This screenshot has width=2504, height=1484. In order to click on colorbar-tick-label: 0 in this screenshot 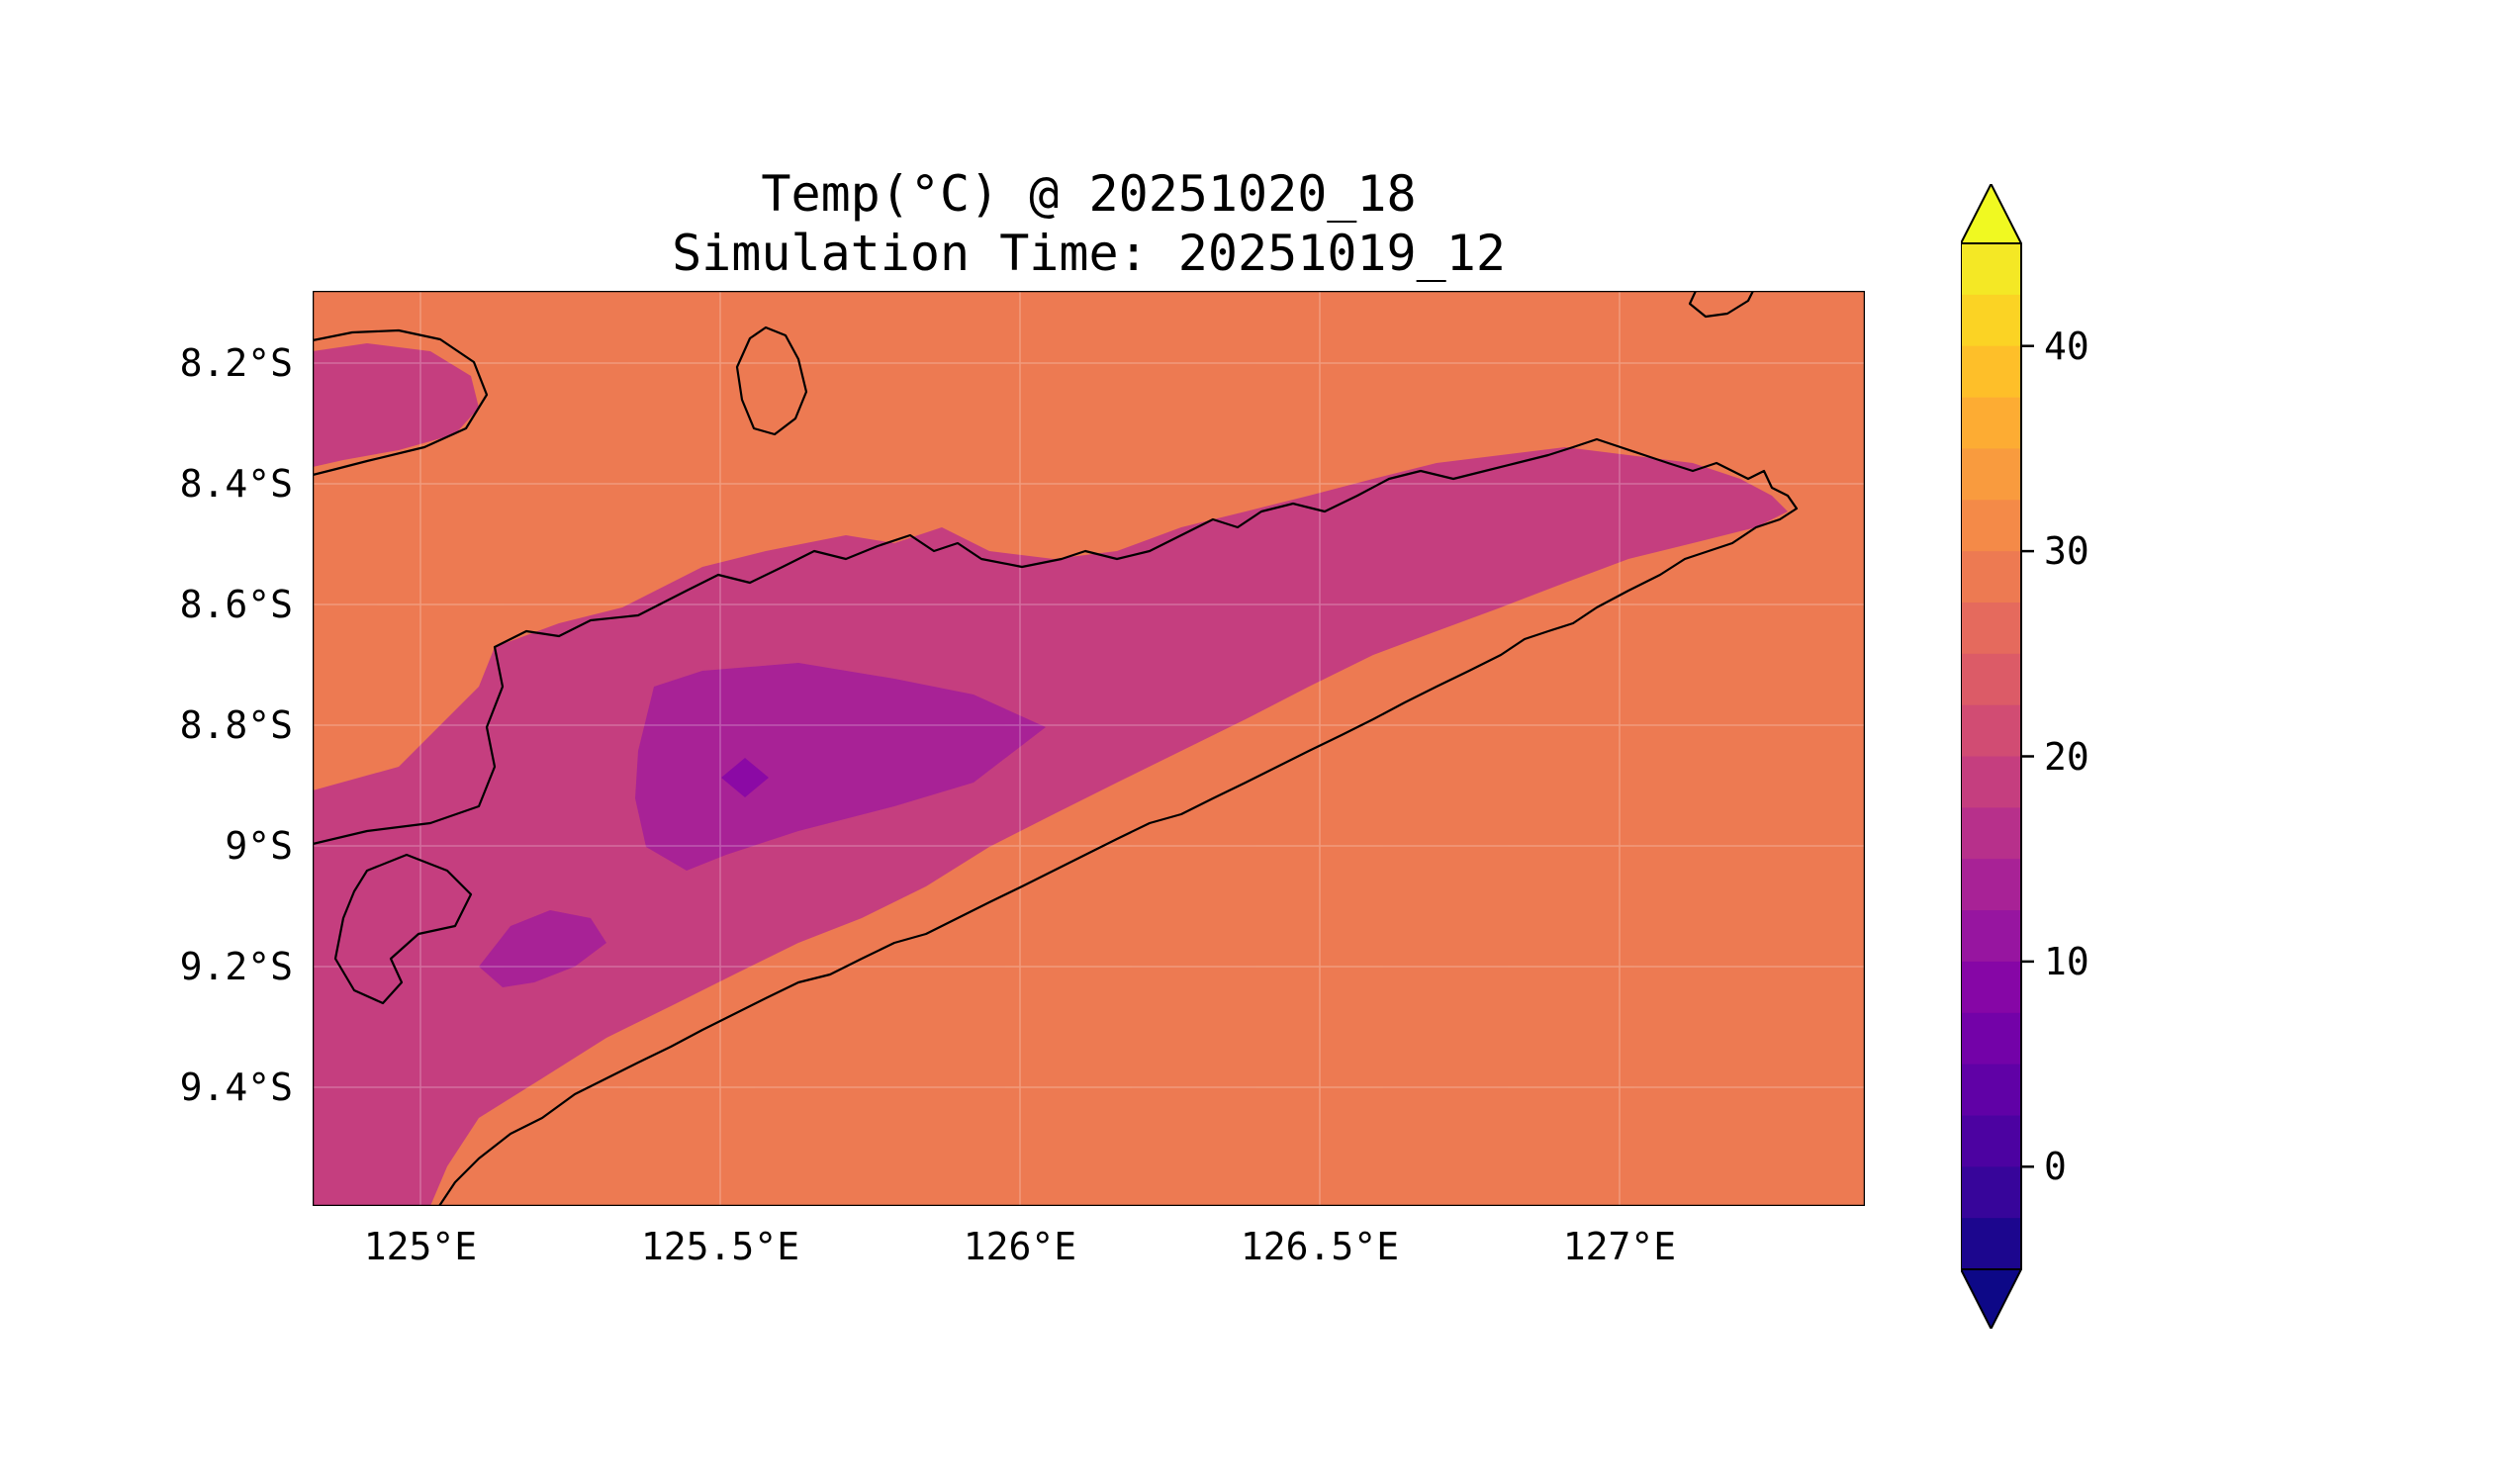, I will do `click(2055, 1166)`.